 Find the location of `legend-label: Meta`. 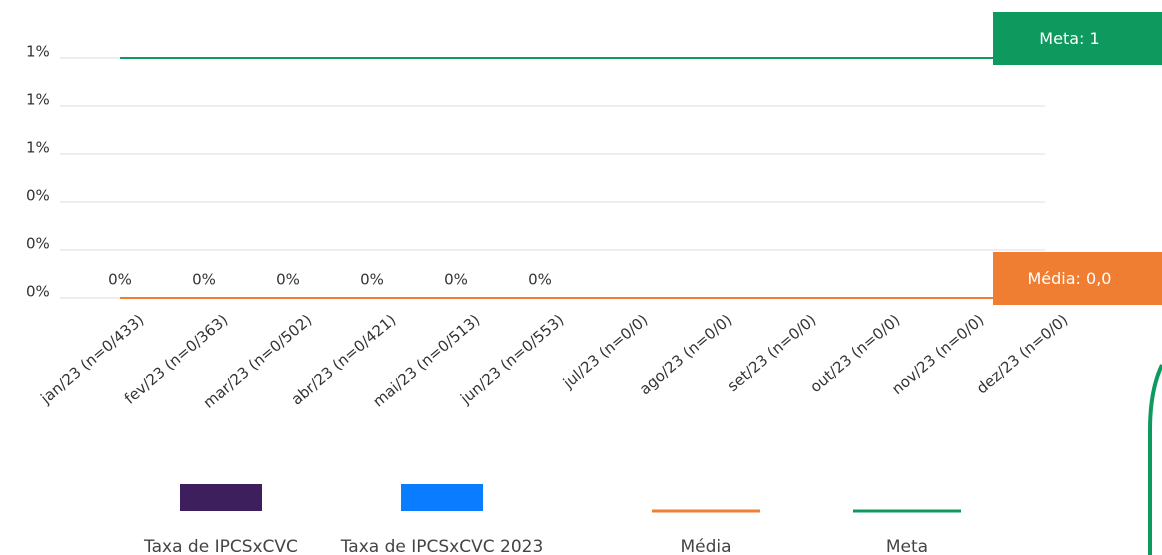

legend-label: Meta is located at coordinates (907, 546).